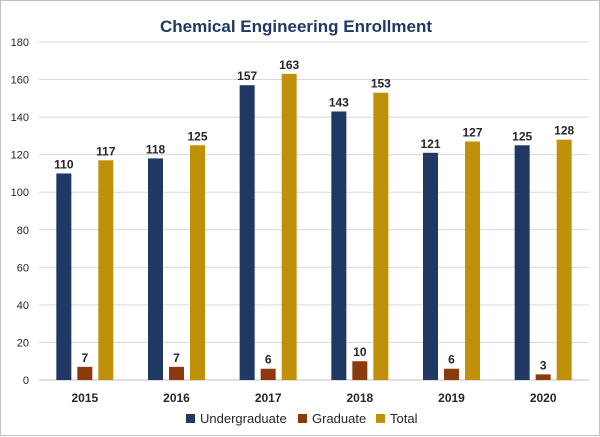  Describe the element at coordinates (84, 358) in the screenshot. I see `data-label-graduate-2015: 7` at that location.